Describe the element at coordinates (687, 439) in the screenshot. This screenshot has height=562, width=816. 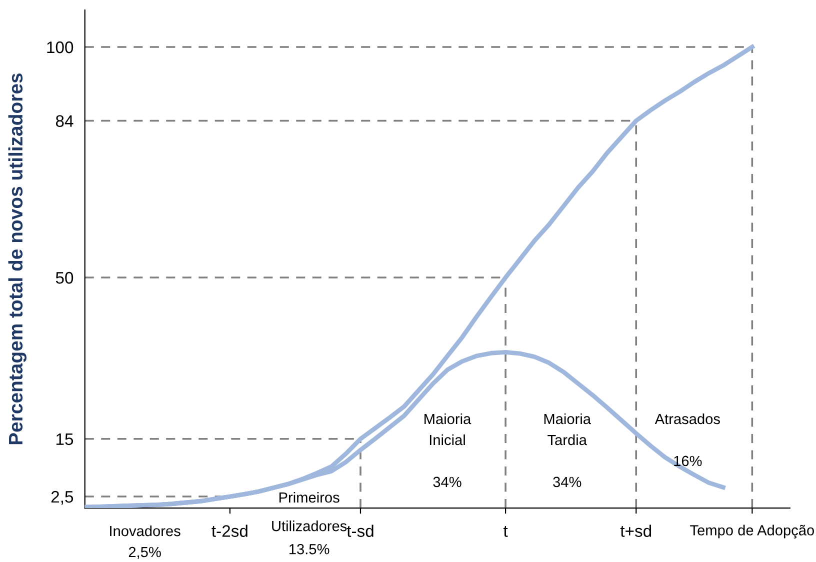
I see `text: Atrasados 16%` at that location.